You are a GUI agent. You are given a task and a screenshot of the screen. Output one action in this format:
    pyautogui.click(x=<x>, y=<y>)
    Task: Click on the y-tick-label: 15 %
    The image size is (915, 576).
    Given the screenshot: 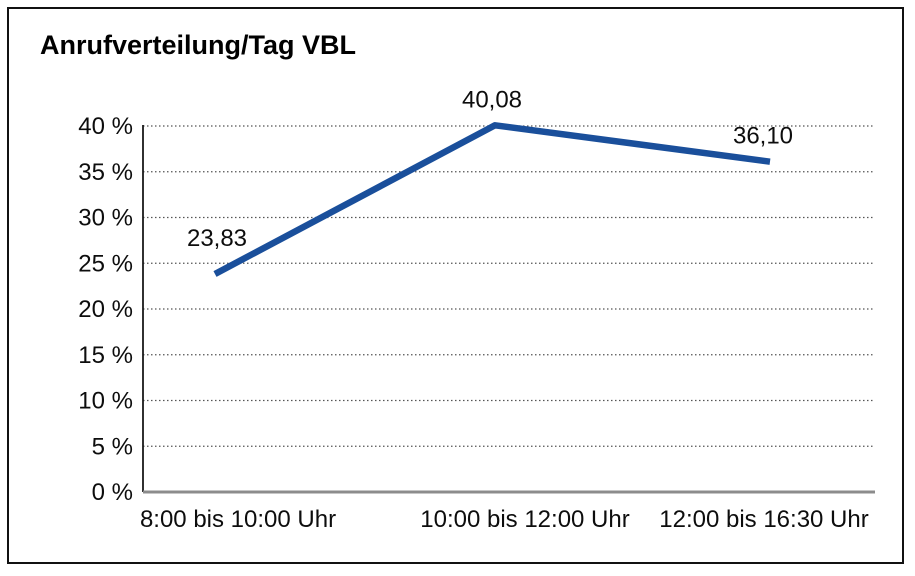 What is the action you would take?
    pyautogui.click(x=105, y=355)
    